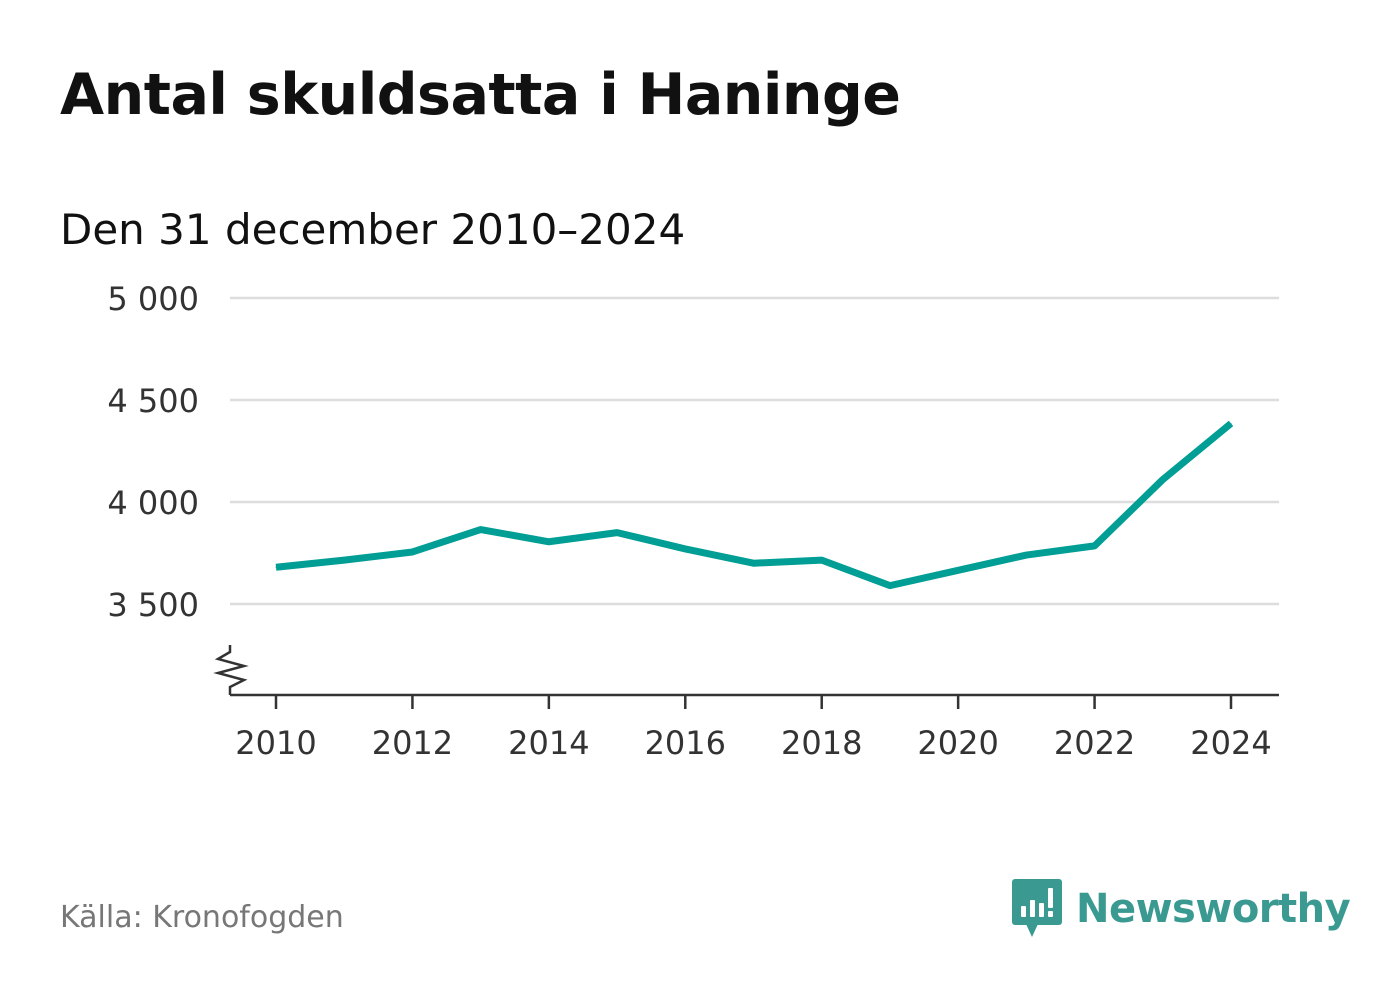  Describe the element at coordinates (480, 95) in the screenshot. I see `chart-title: Antal skuldsatta i Haninge` at that location.